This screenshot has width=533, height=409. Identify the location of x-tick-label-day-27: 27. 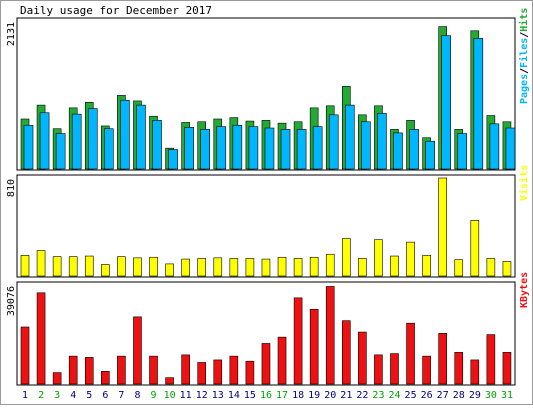
(443, 395).